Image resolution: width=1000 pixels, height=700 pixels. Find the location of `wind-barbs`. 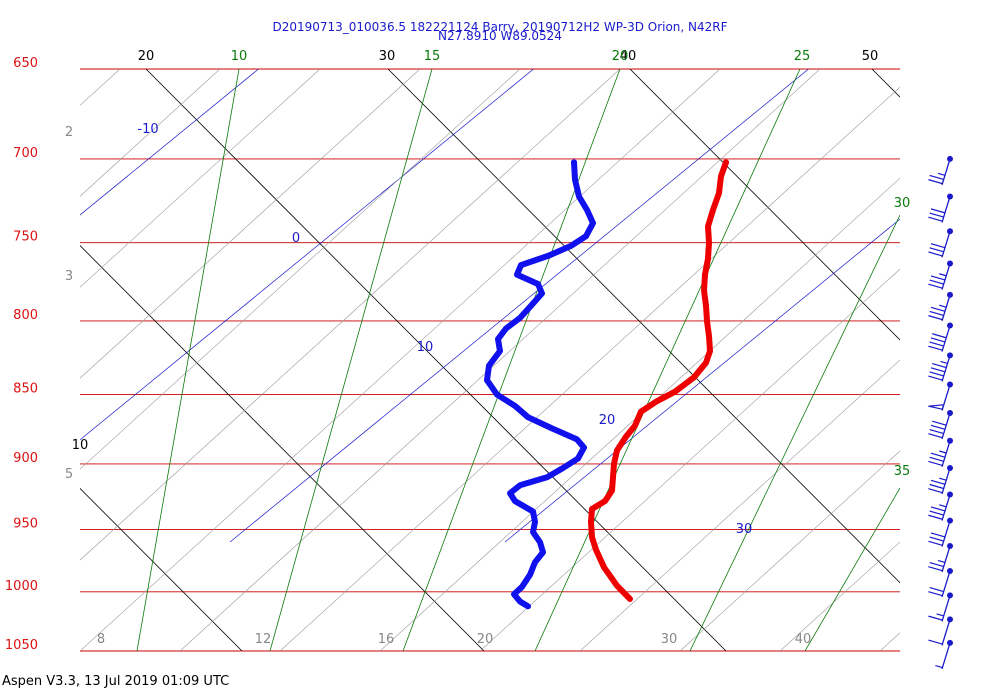

wind-barbs is located at coordinates (940, 412).